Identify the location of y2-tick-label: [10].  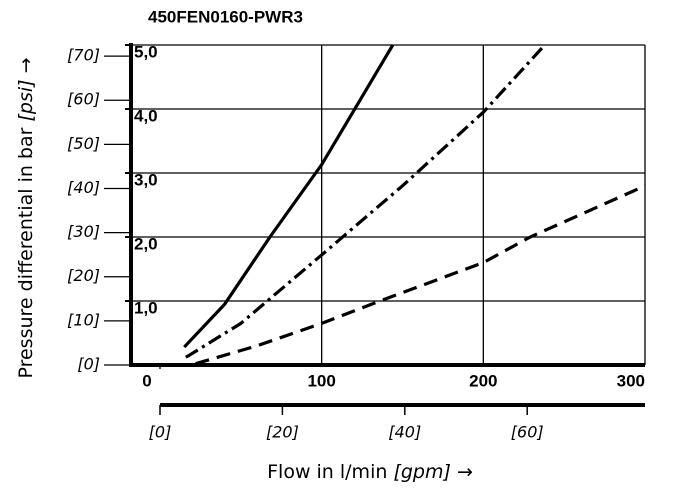
(83, 319).